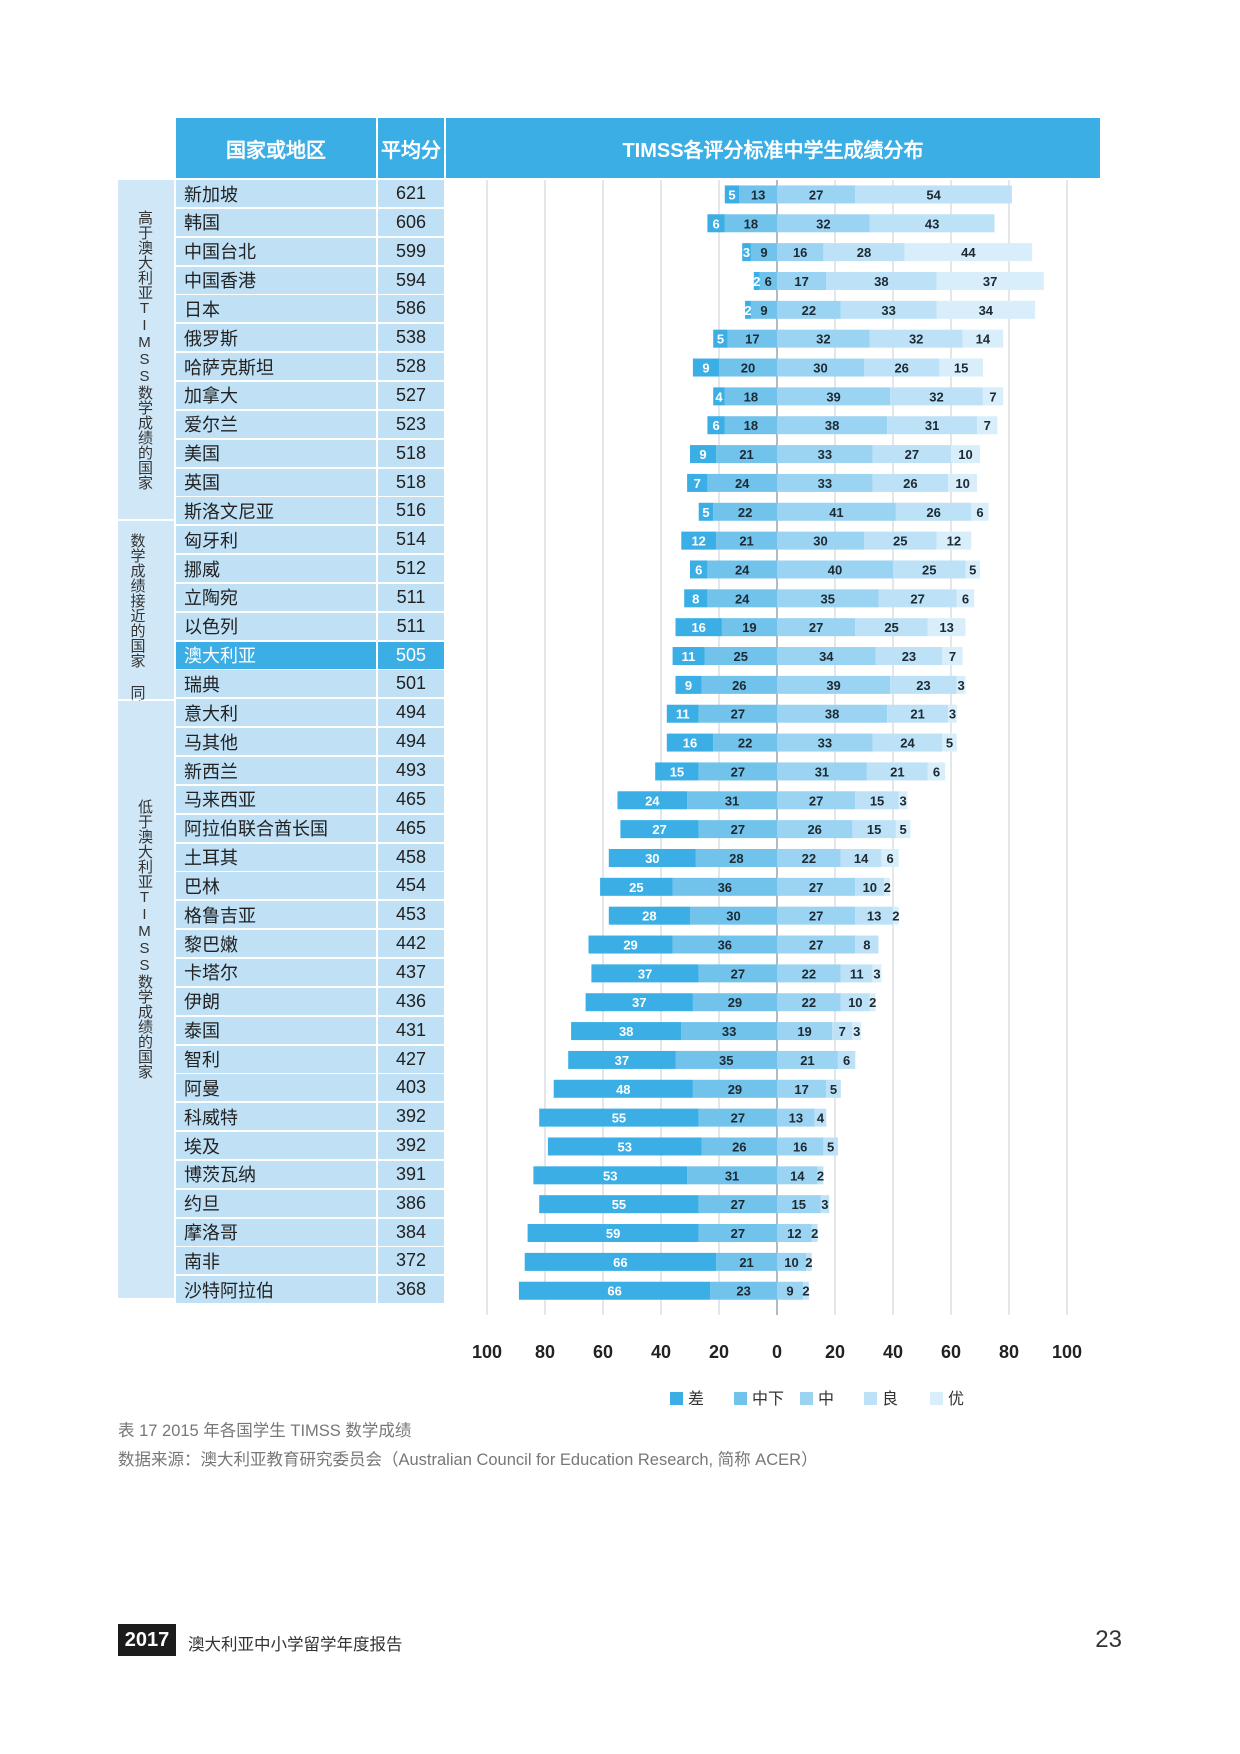  I want to click on data-label: 9, so click(702, 454).